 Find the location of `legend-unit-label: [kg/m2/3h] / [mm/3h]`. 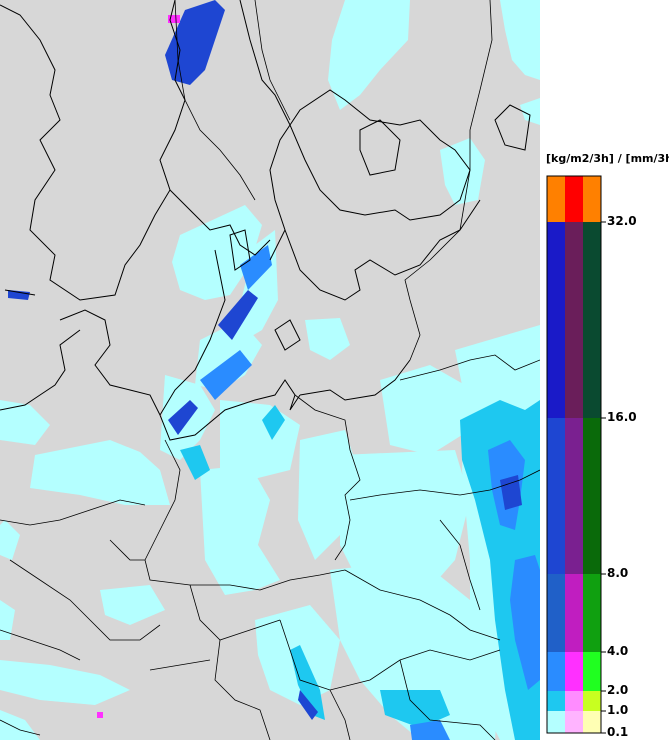

legend-unit-label: [kg/m2/3h] / [mm/3h] is located at coordinates (607, 158).